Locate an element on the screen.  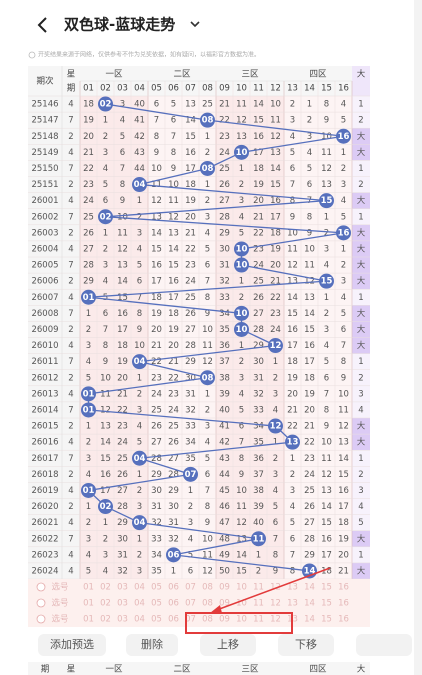
button-label: 下移 is located at coordinates (306, 644).